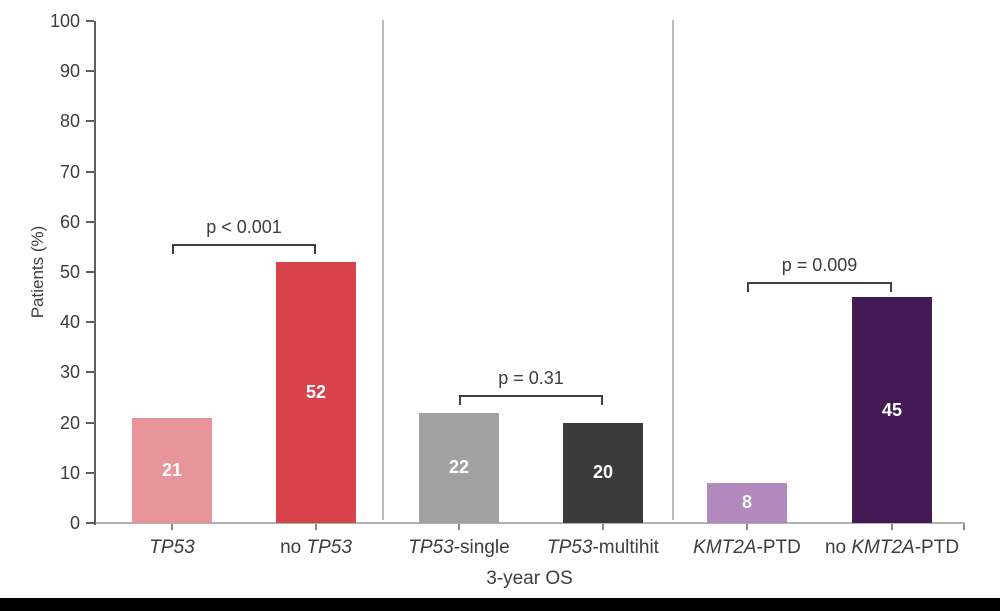 This screenshot has width=1000, height=611. I want to click on bar-value-label: 20, so click(603, 472).